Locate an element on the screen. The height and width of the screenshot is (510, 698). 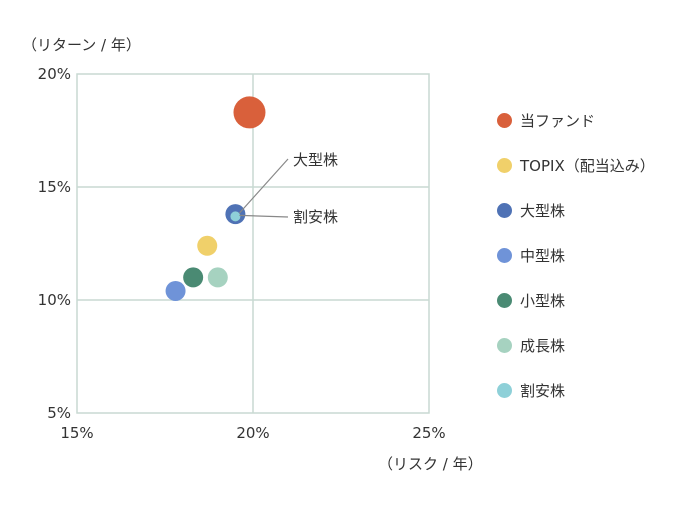
legend-item: 大型株 is located at coordinates (576, 210).